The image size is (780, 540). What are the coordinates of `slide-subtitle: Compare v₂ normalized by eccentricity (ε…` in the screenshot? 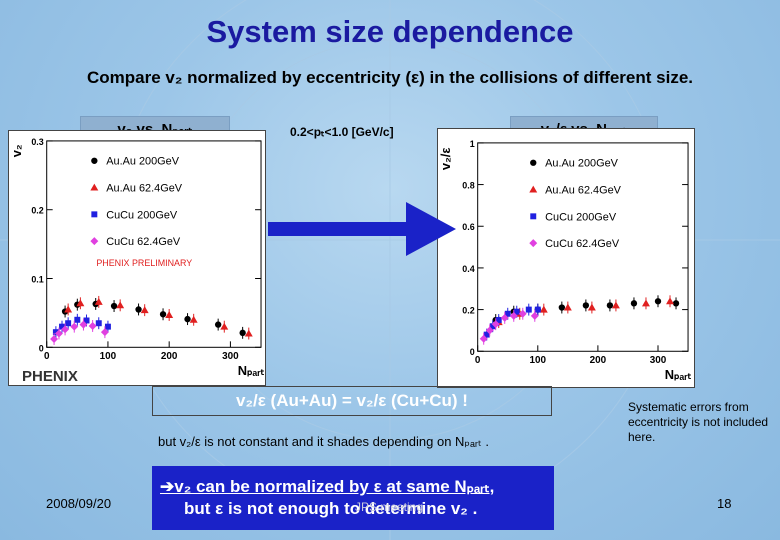 It's located at (390, 77).